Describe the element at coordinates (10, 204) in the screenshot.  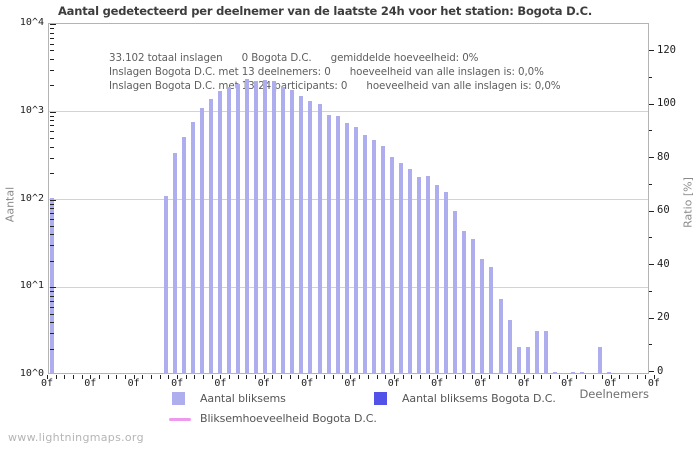
I see `y-axis-title-left: Aantal` at that location.